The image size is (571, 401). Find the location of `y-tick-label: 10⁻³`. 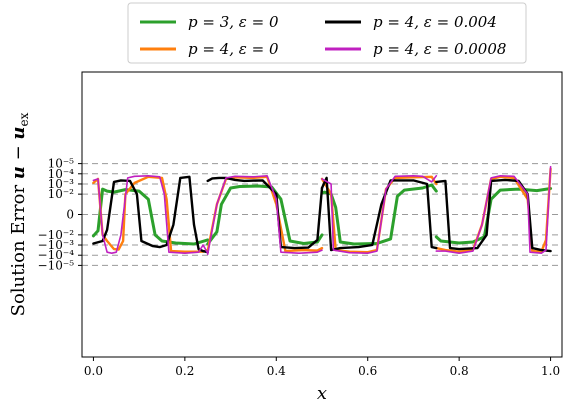

y-tick-label: 10⁻³ is located at coordinates (61, 184).